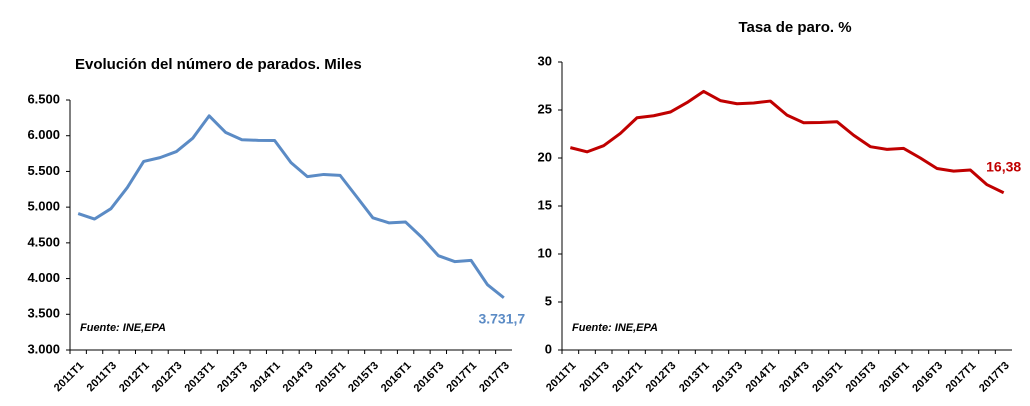 This screenshot has height=406, width=1030. I want to click on series-line, so click(787, 142).